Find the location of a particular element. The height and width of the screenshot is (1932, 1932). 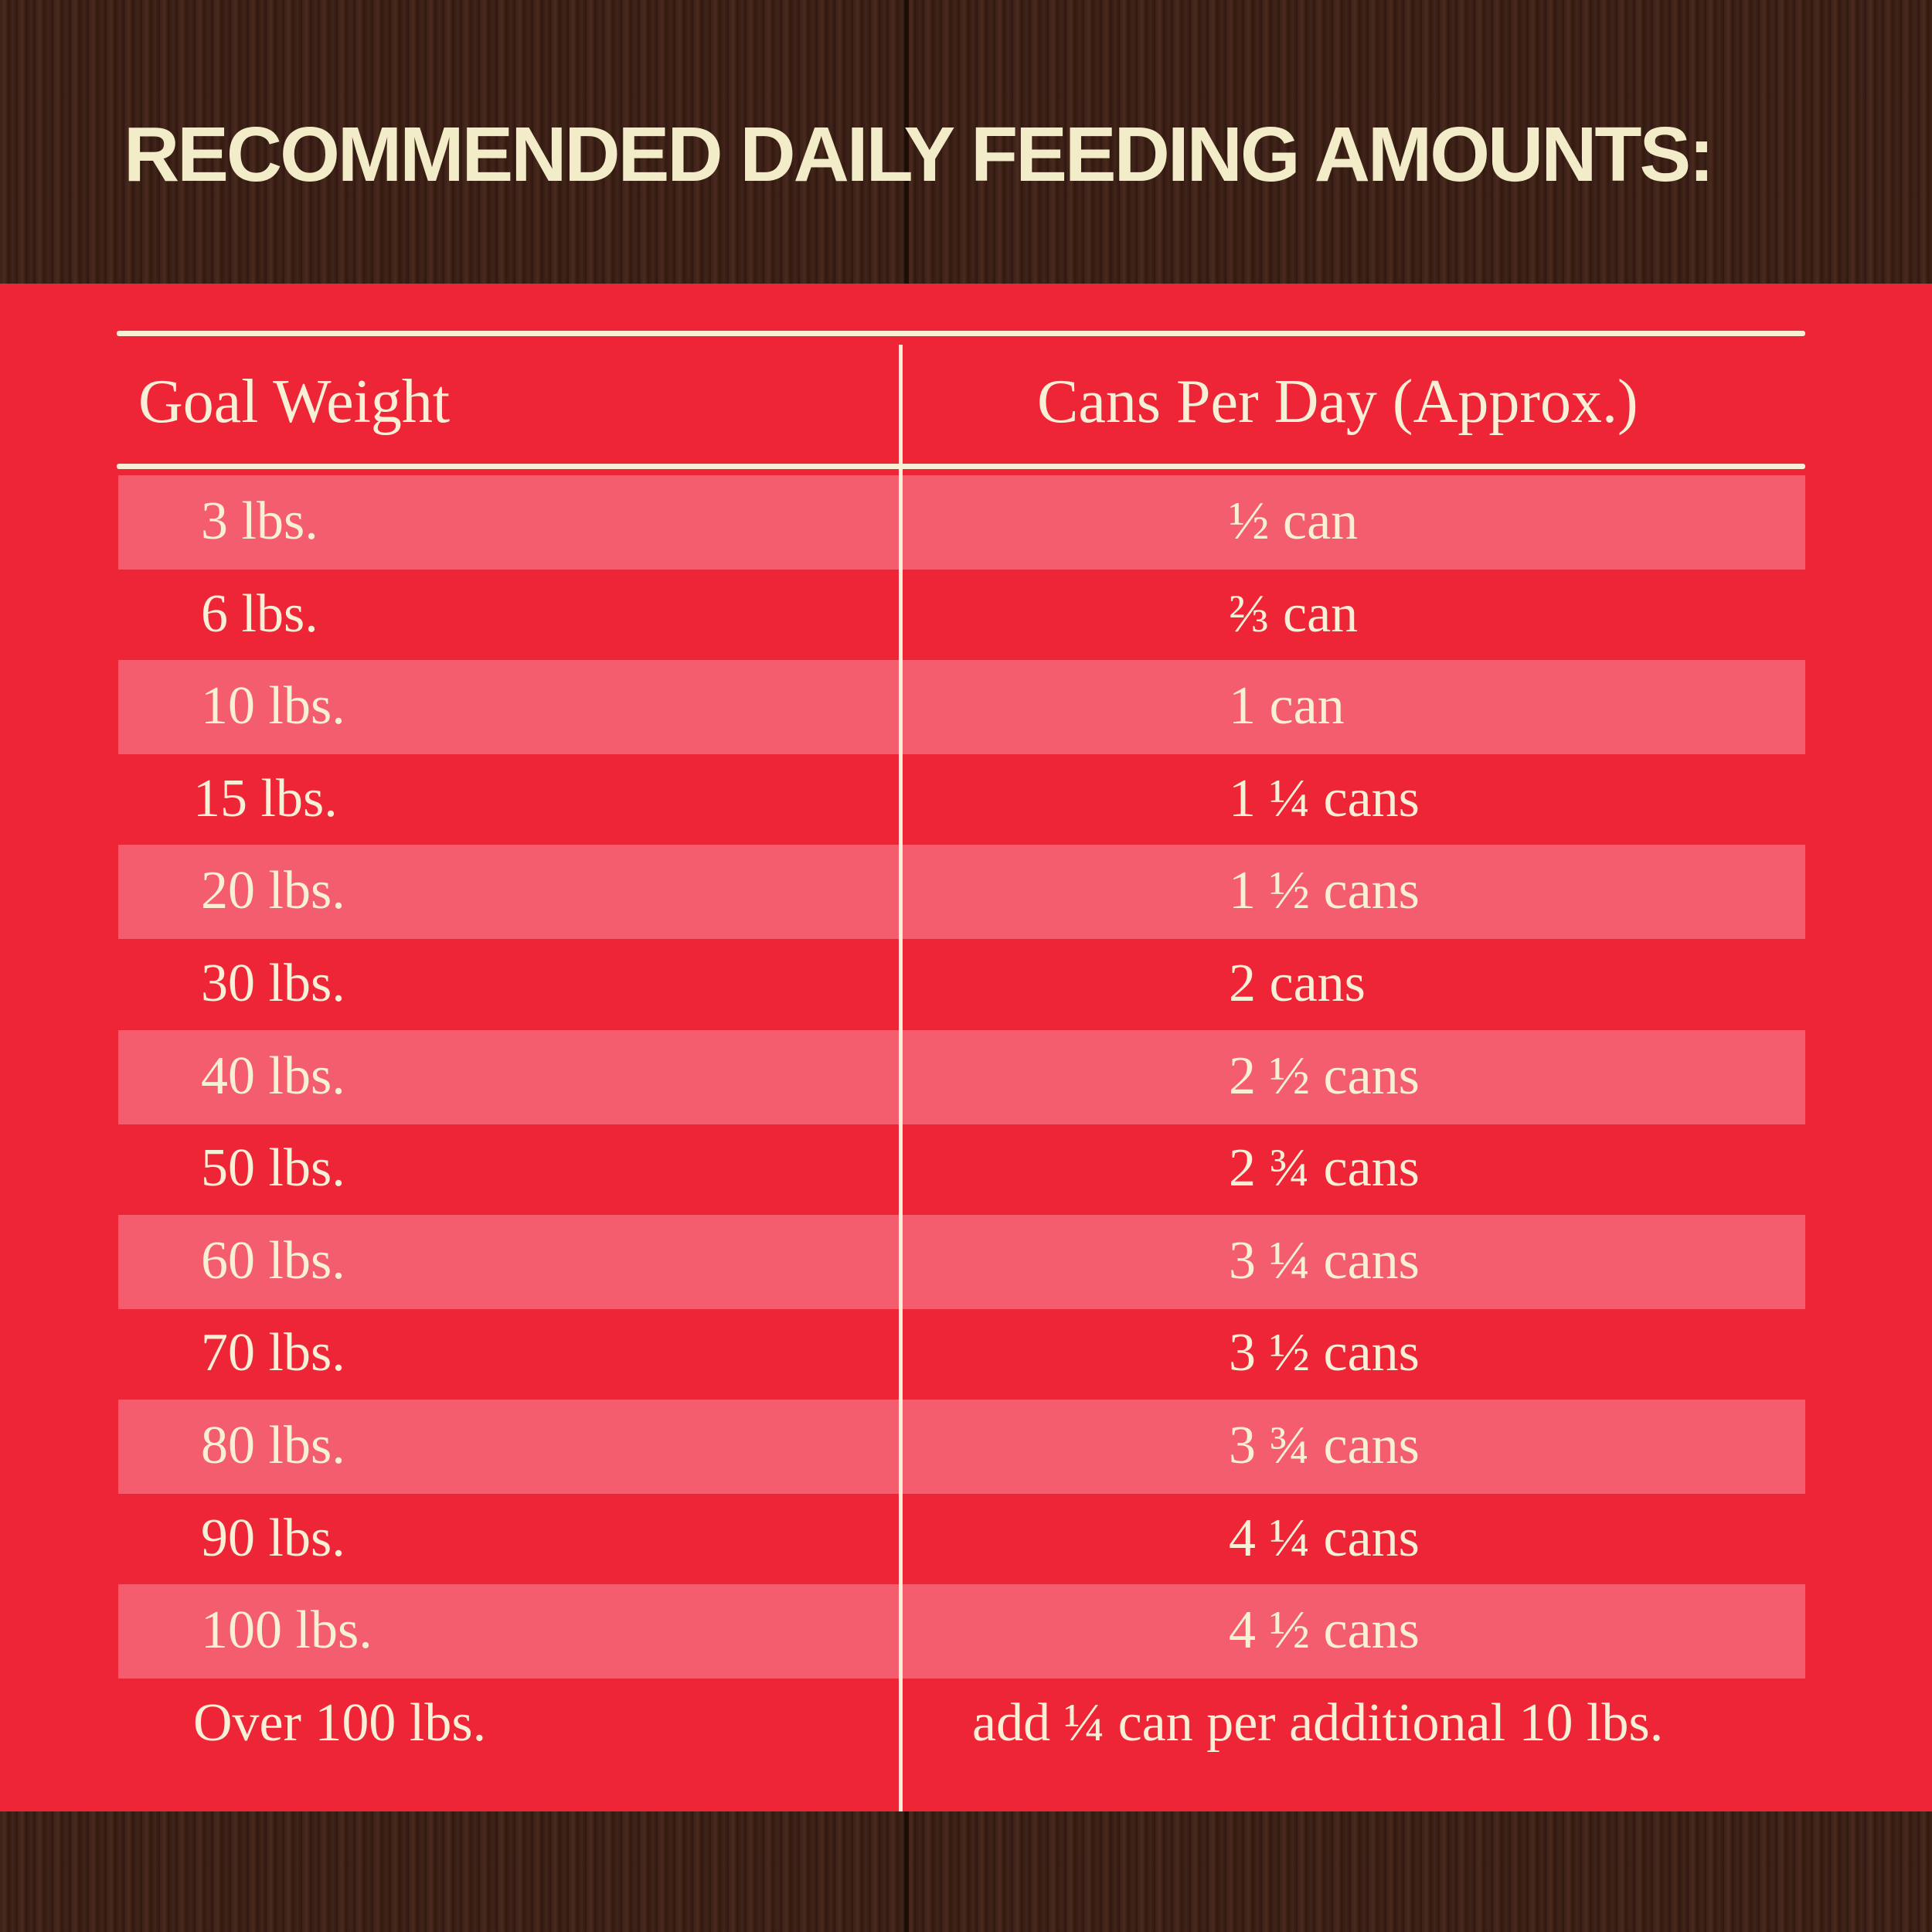

cans-cell: 3 ½ cans is located at coordinates (1325, 1353).